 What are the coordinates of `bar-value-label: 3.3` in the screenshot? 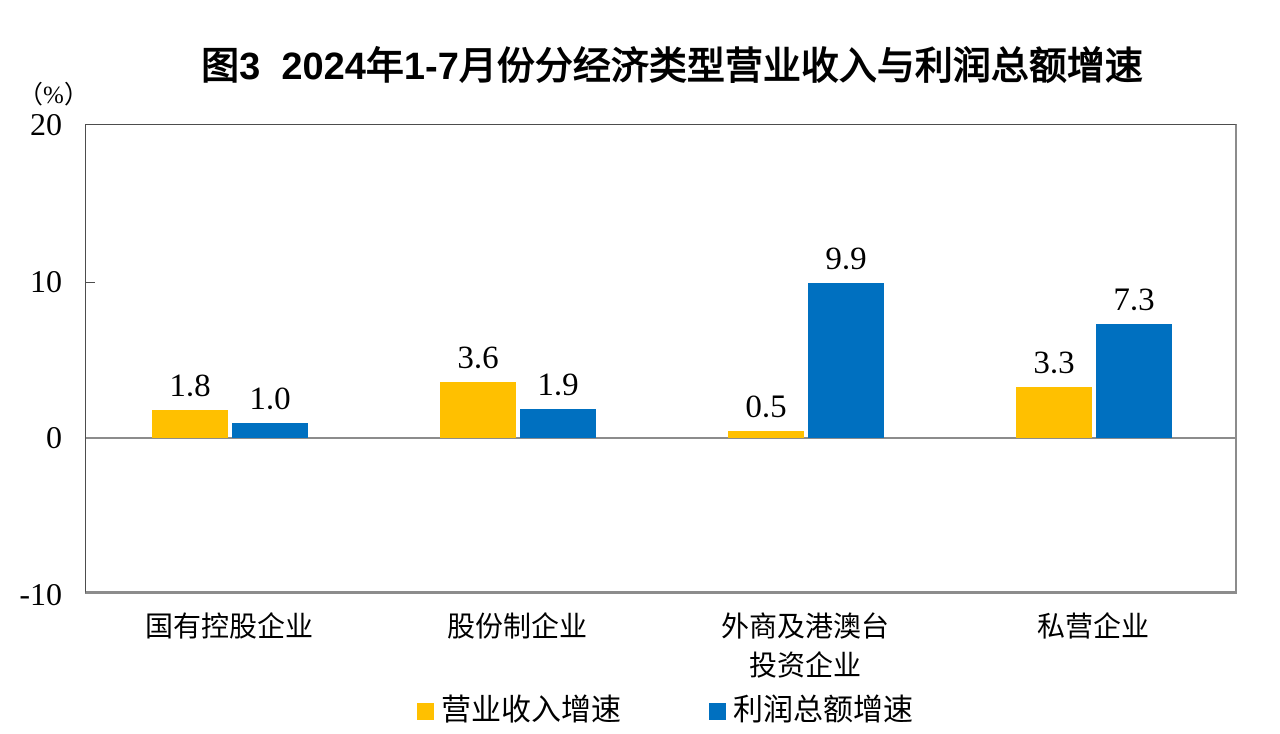 It's located at (1054, 362).